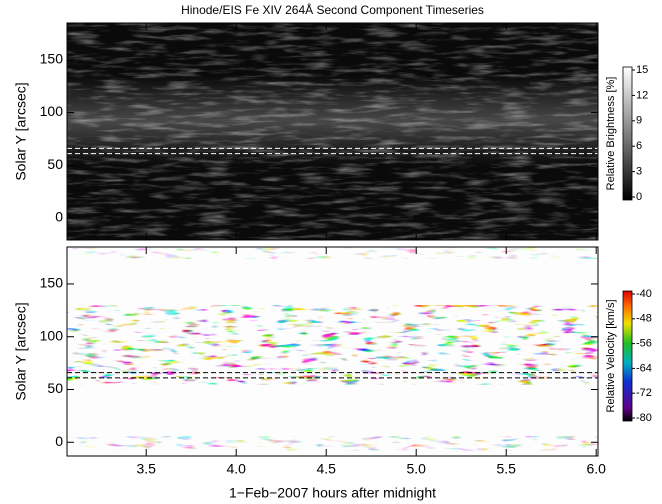 This screenshot has height=504, width=662. What do you see at coordinates (639, 121) in the screenshot?
I see `colorbar-tick-label: 9` at bounding box center [639, 121].